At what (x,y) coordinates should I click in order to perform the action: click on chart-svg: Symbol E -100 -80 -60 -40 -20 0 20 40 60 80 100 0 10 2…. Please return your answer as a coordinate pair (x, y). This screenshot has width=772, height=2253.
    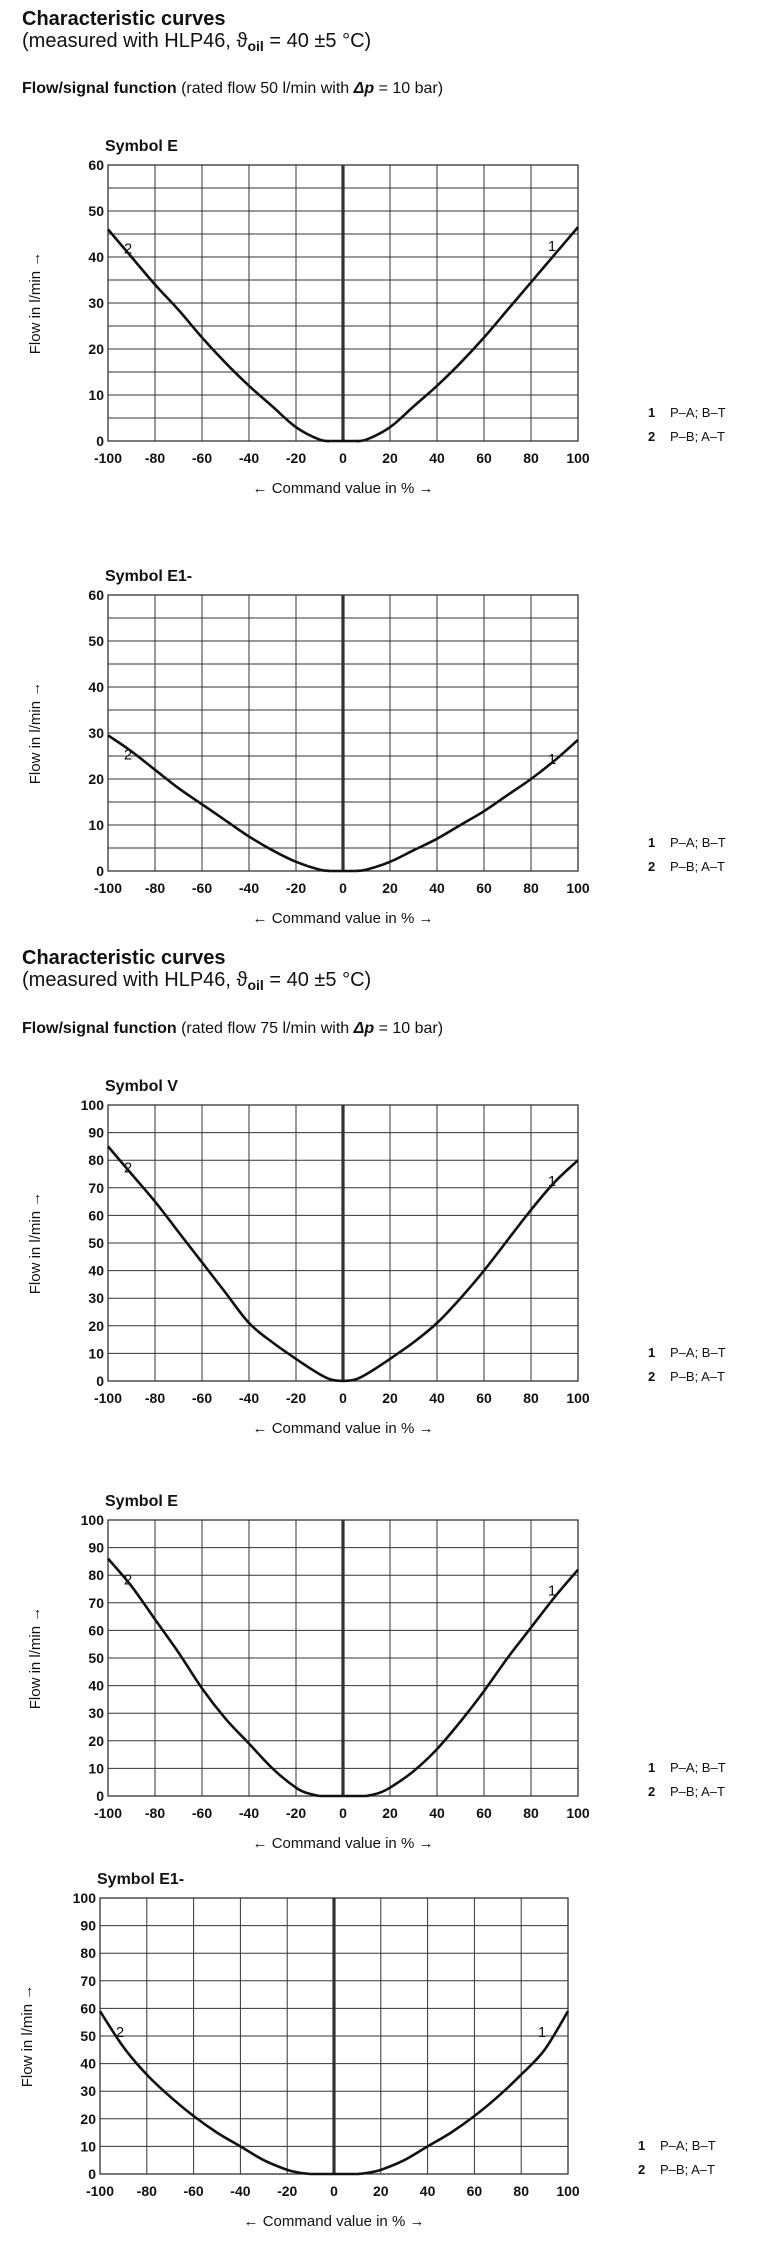
    Looking at the image, I should click on (308, 317).